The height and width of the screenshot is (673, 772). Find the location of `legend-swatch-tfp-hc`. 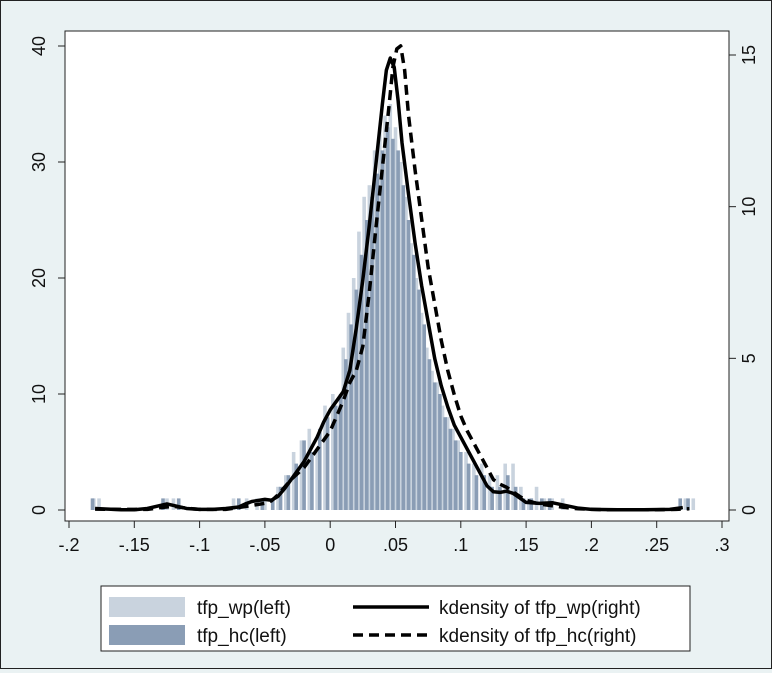

legend-swatch-tfp-hc is located at coordinates (147, 635).